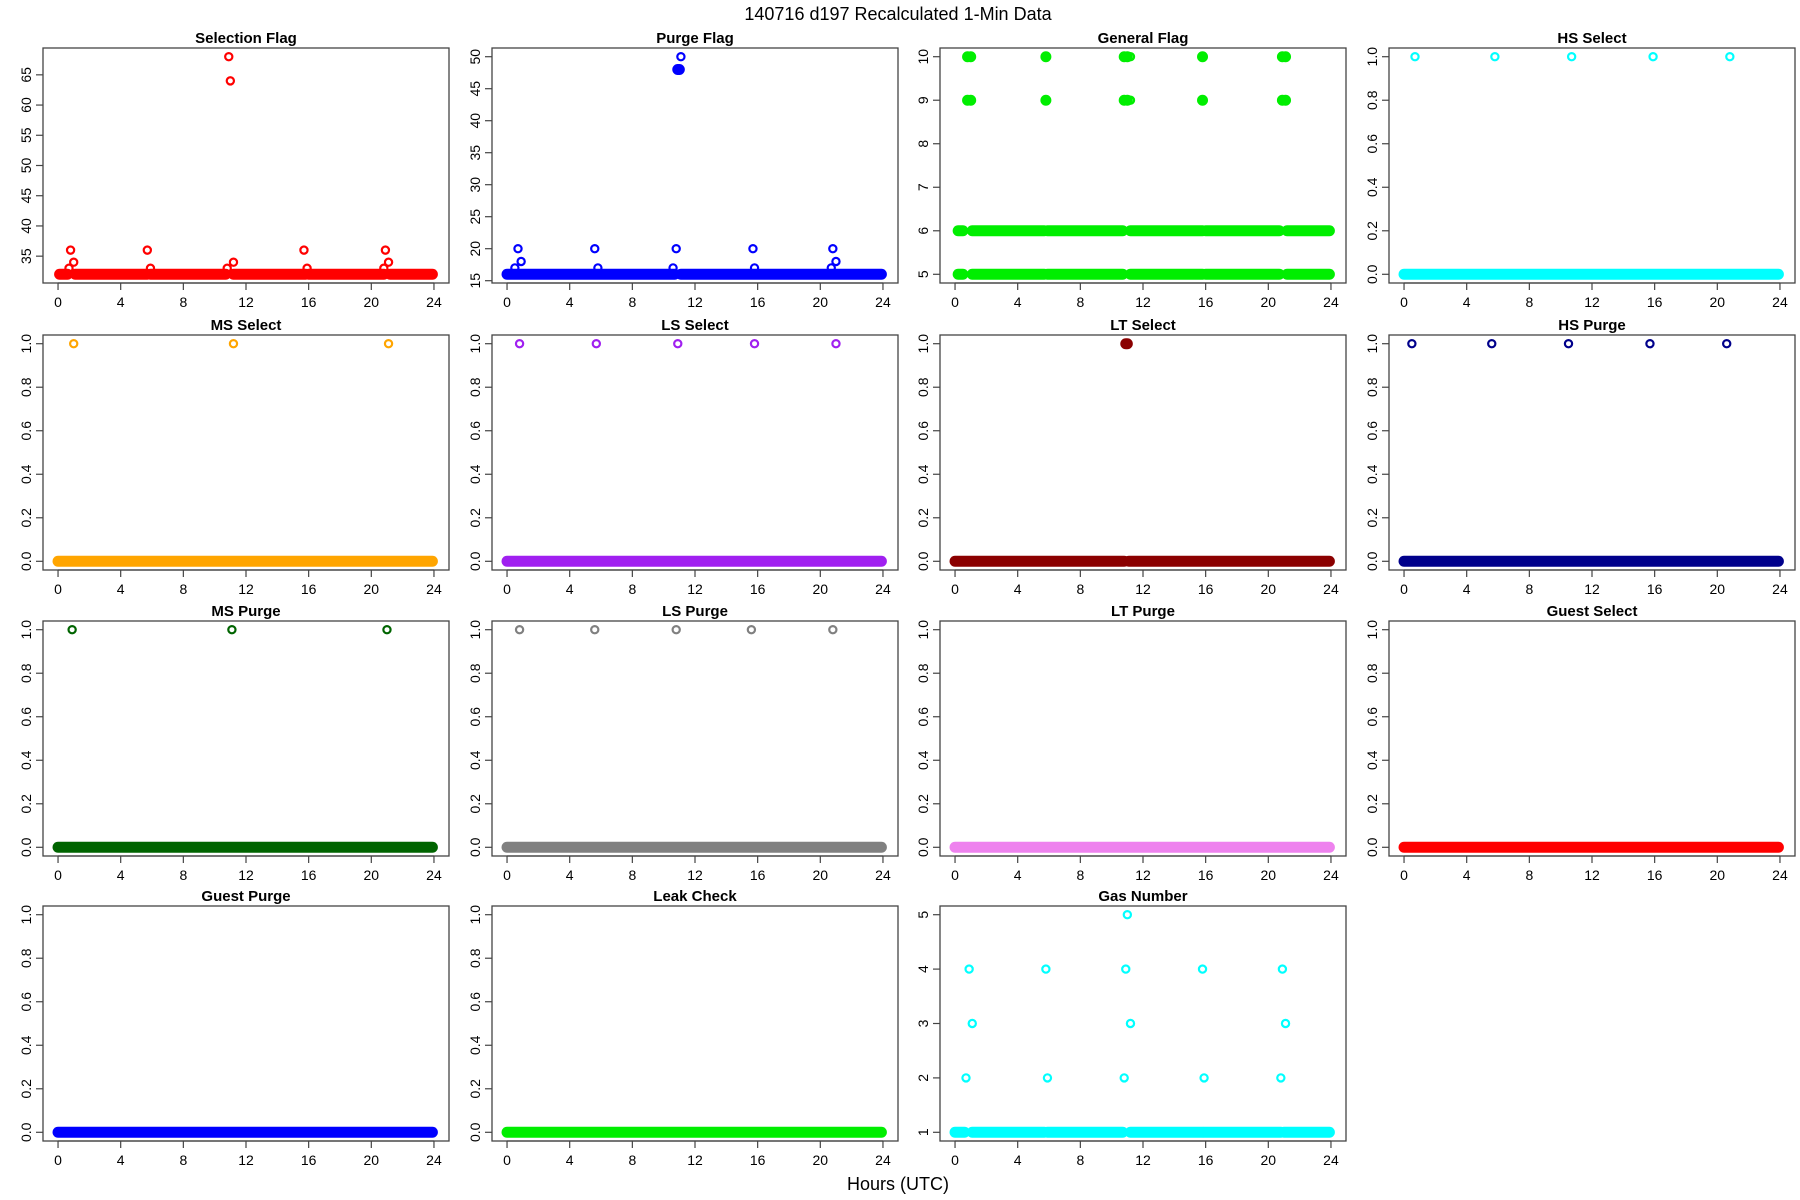 The width and height of the screenshot is (1800, 1200). What do you see at coordinates (26, 166) in the screenshot?
I see `y-tick-label: 50` at bounding box center [26, 166].